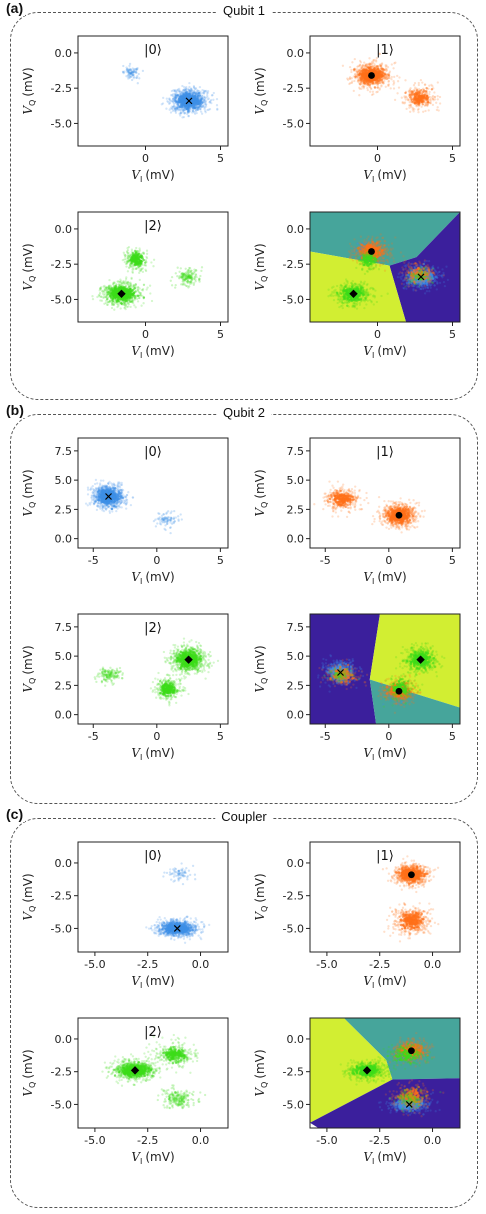 The image size is (486, 1214). What do you see at coordinates (244, 10) in the screenshot?
I see `panel-title: Qubit 1` at bounding box center [244, 10].